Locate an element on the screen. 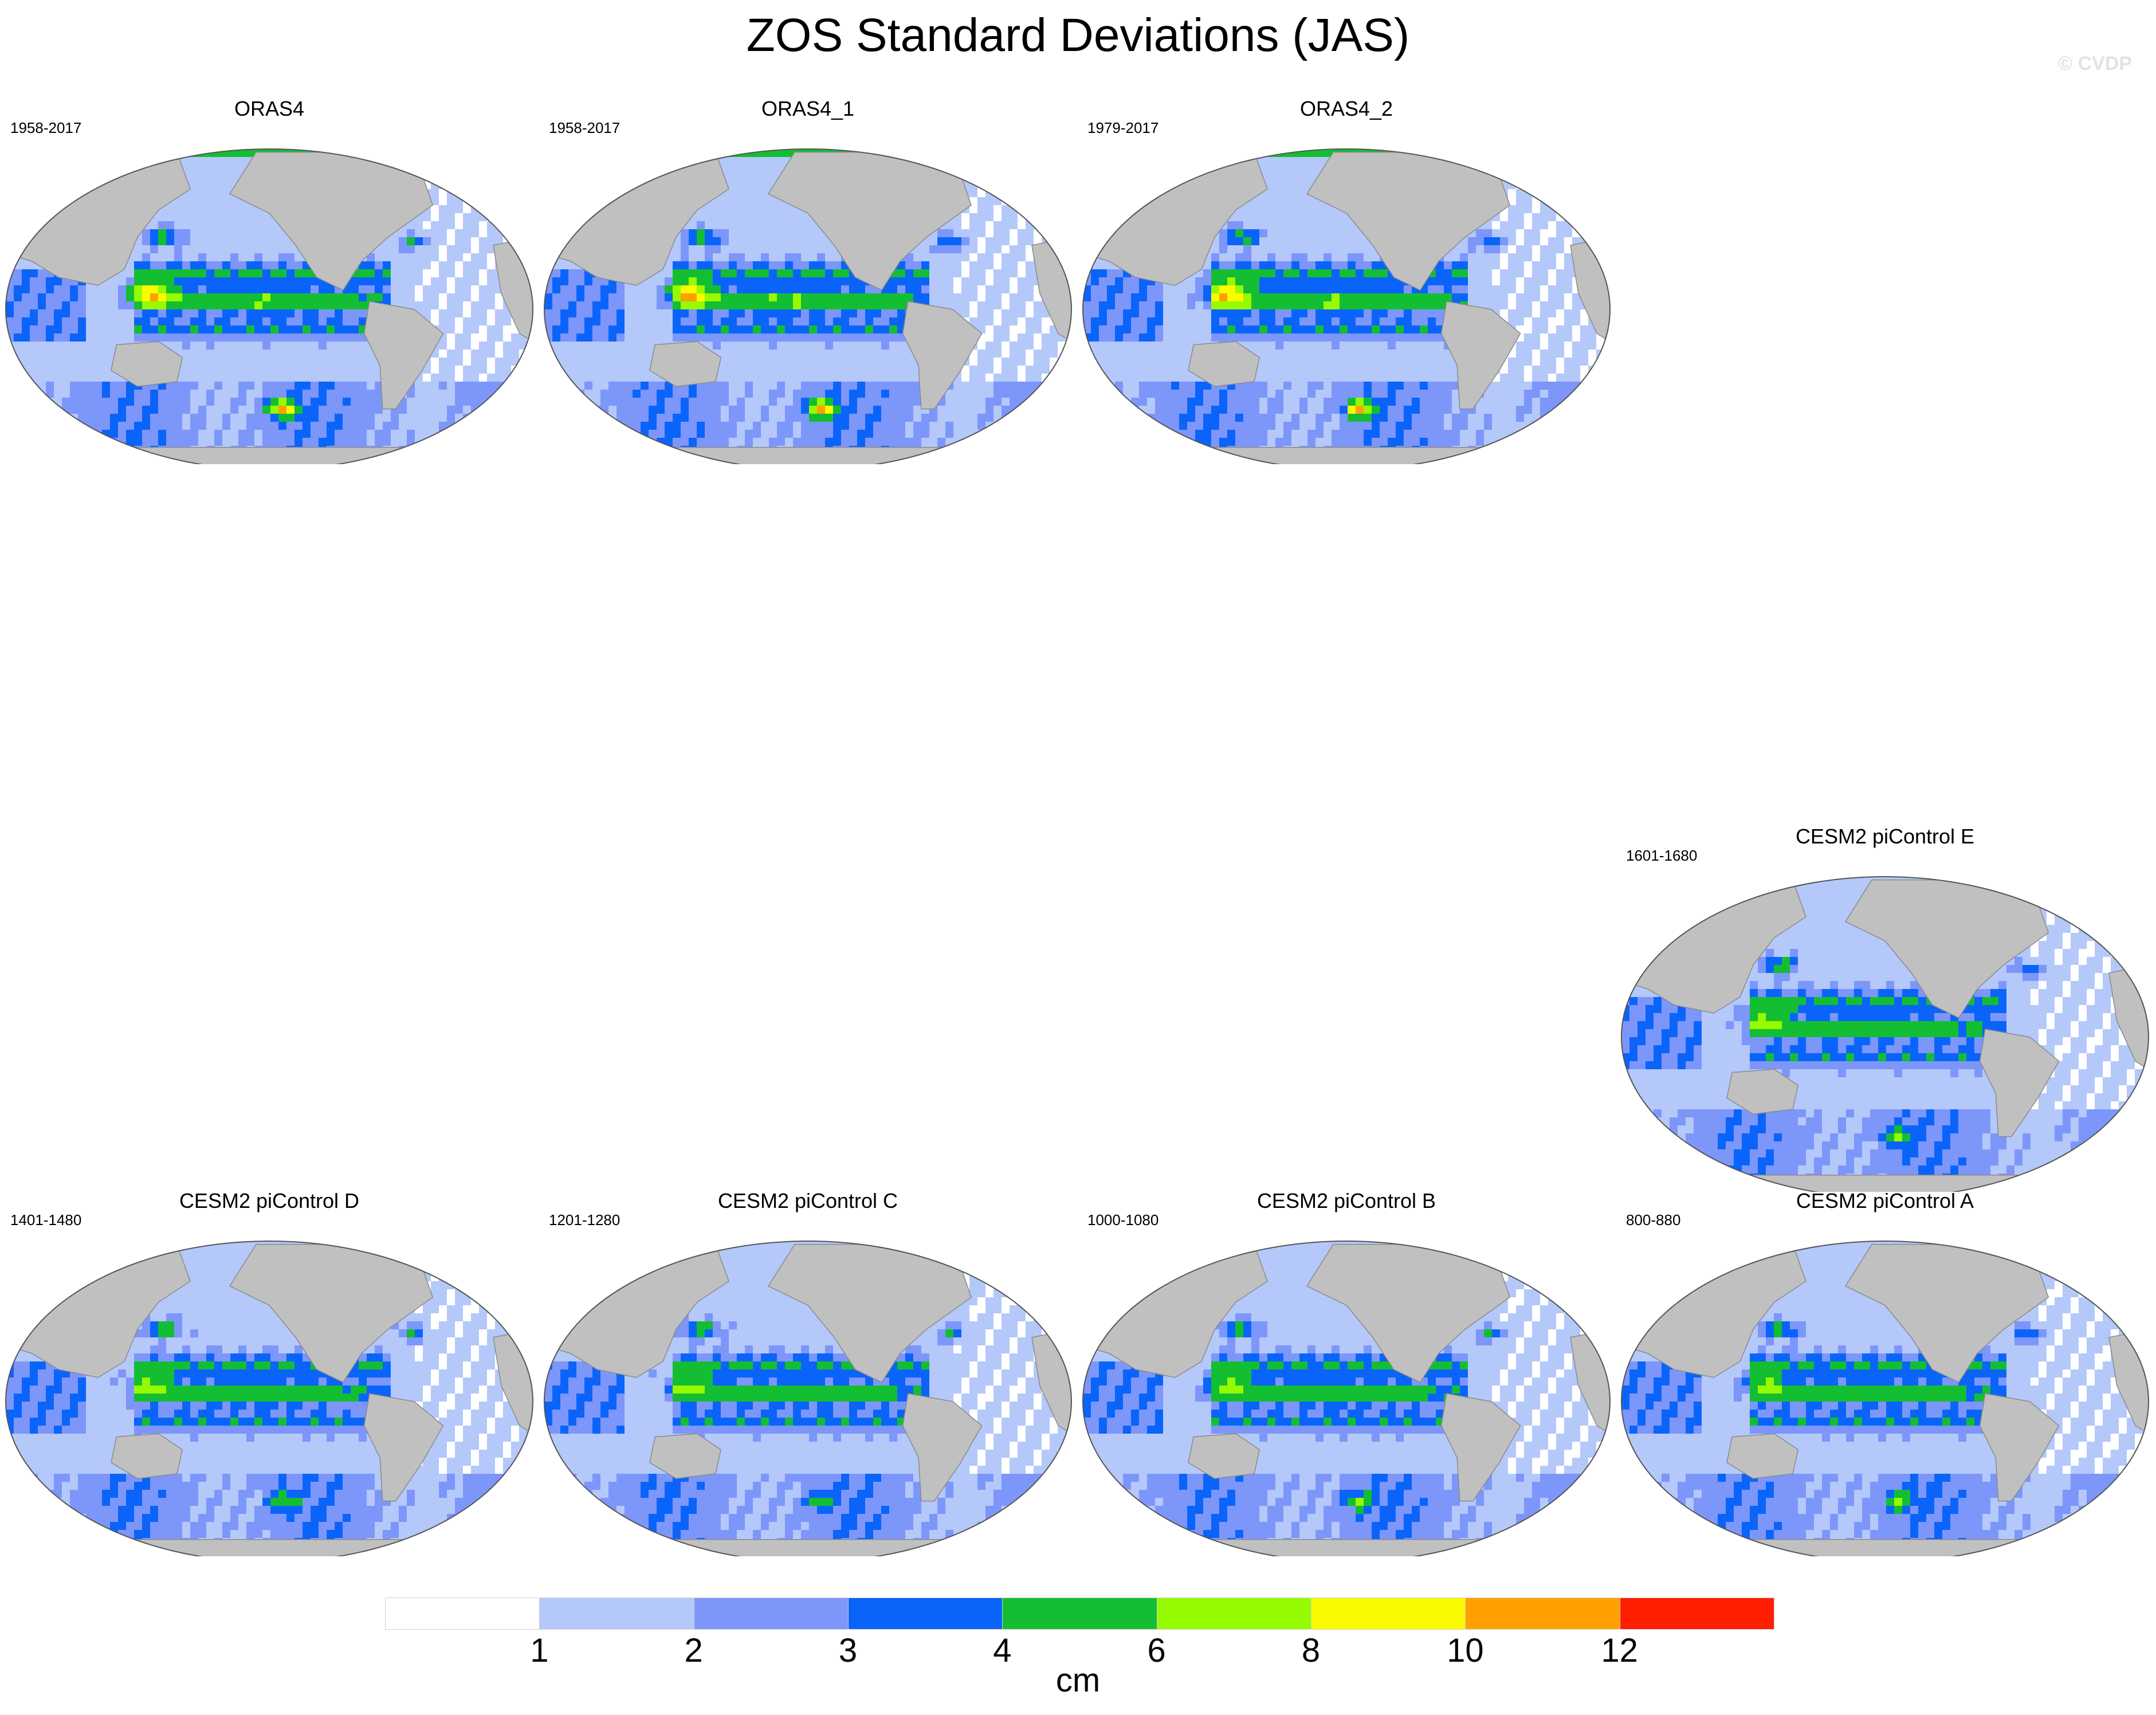 The width and height of the screenshot is (2156, 1715). panel-title: ORAS4_2 is located at coordinates (1346, 108).